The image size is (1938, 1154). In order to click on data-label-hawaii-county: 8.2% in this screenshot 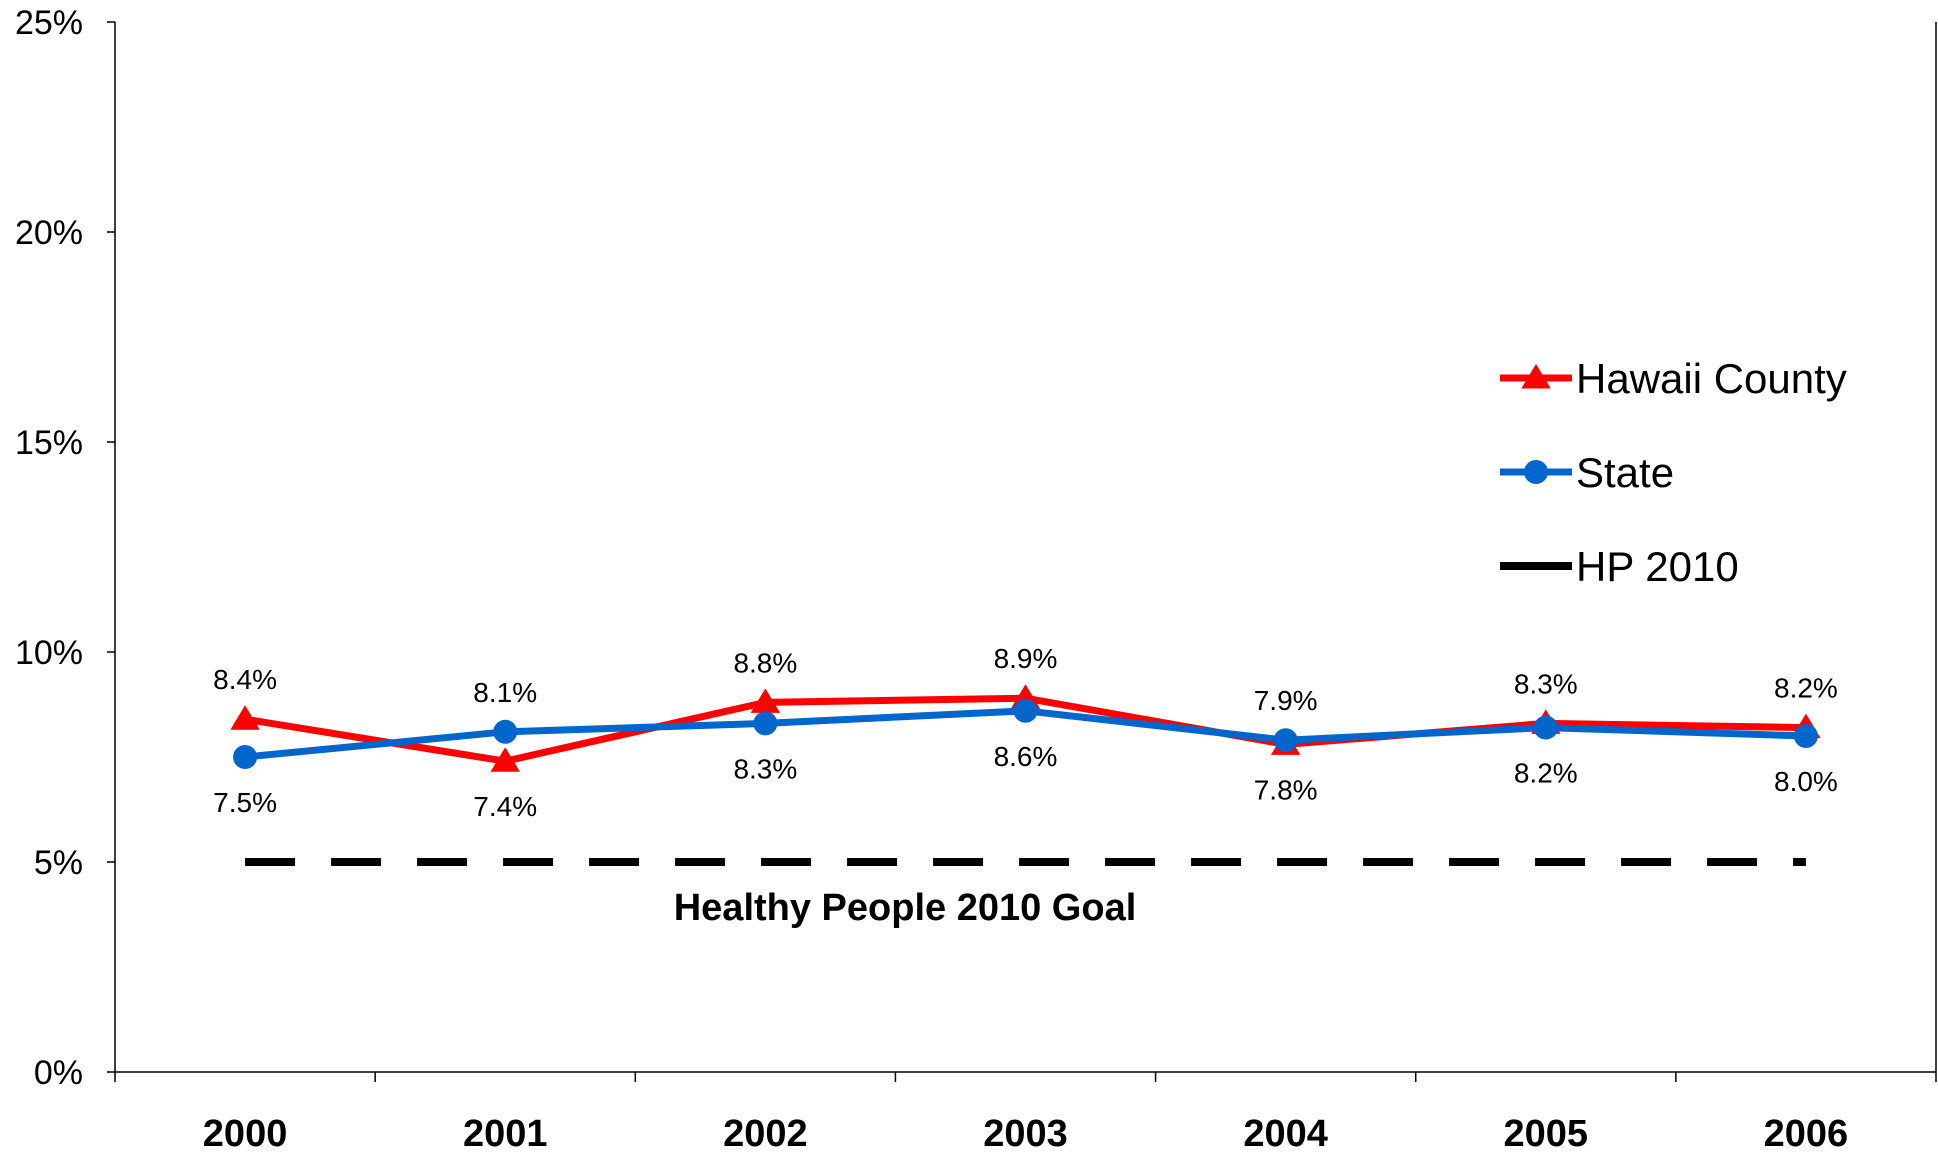, I will do `click(1806, 688)`.